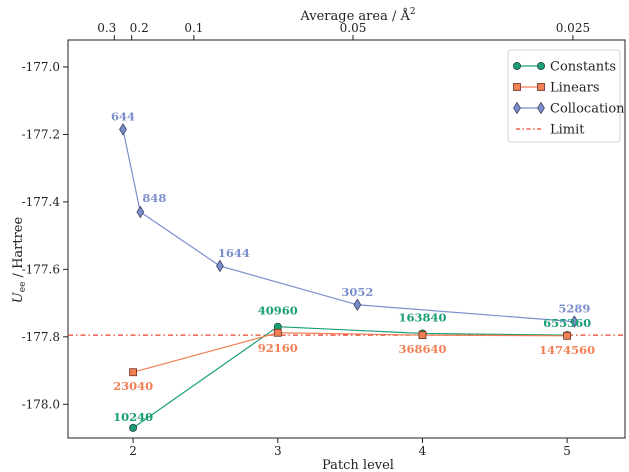 The image size is (629, 472). Describe the element at coordinates (41, 337) in the screenshot. I see `y-tick-label: -177.8` at that location.